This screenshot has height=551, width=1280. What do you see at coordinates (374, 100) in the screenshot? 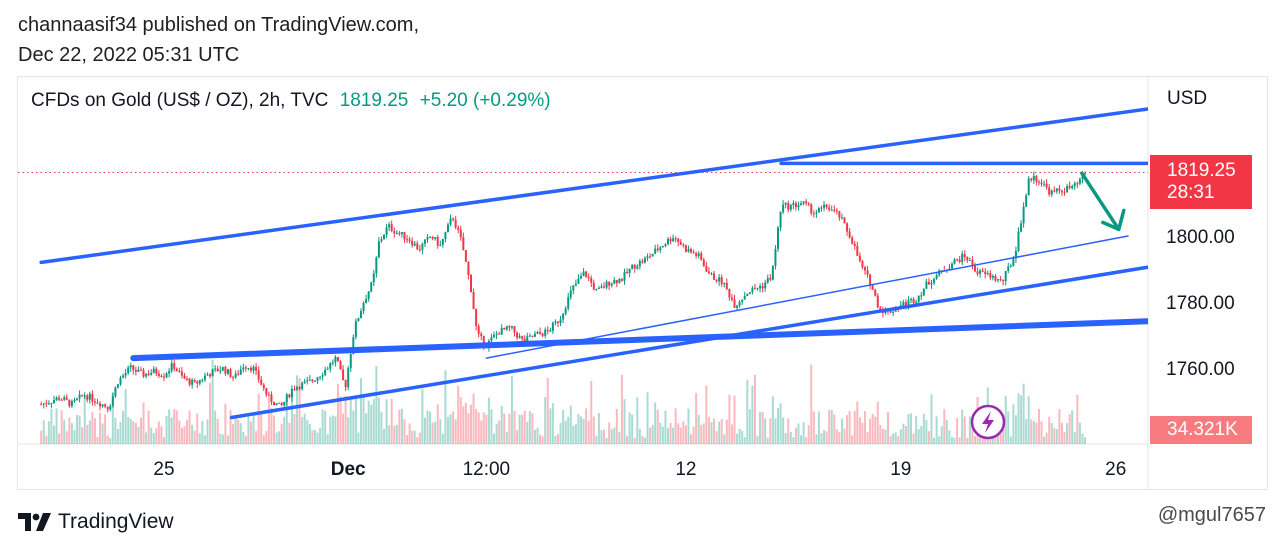
I see `last-price: 1819.25` at bounding box center [374, 100].